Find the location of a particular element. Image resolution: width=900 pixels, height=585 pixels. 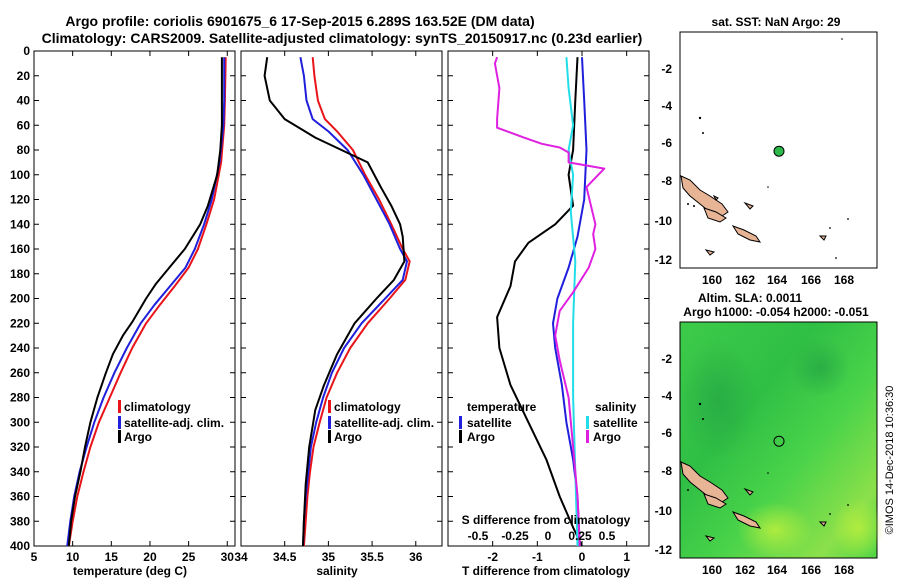

x-tick-label: -1 is located at coordinates (537, 557).